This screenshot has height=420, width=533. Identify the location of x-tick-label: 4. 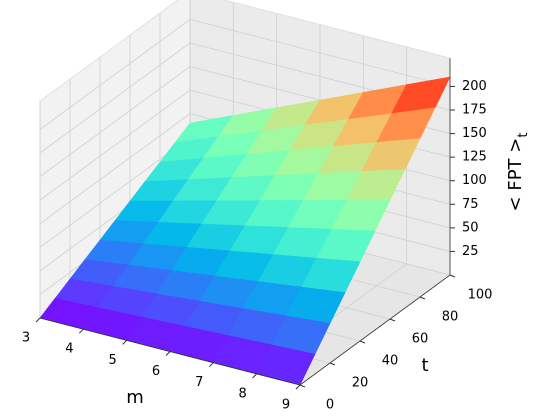
(69, 349).